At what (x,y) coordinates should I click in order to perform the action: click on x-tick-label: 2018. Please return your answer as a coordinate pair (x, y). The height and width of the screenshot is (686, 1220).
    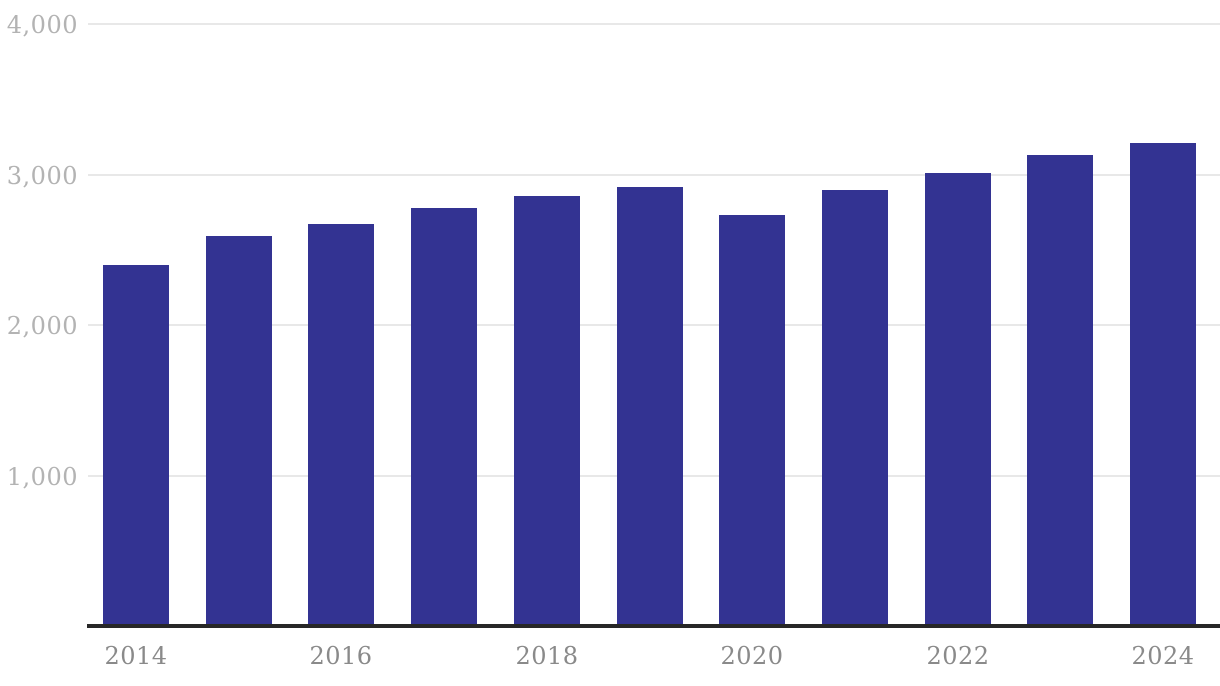
    Looking at the image, I should click on (547, 656).